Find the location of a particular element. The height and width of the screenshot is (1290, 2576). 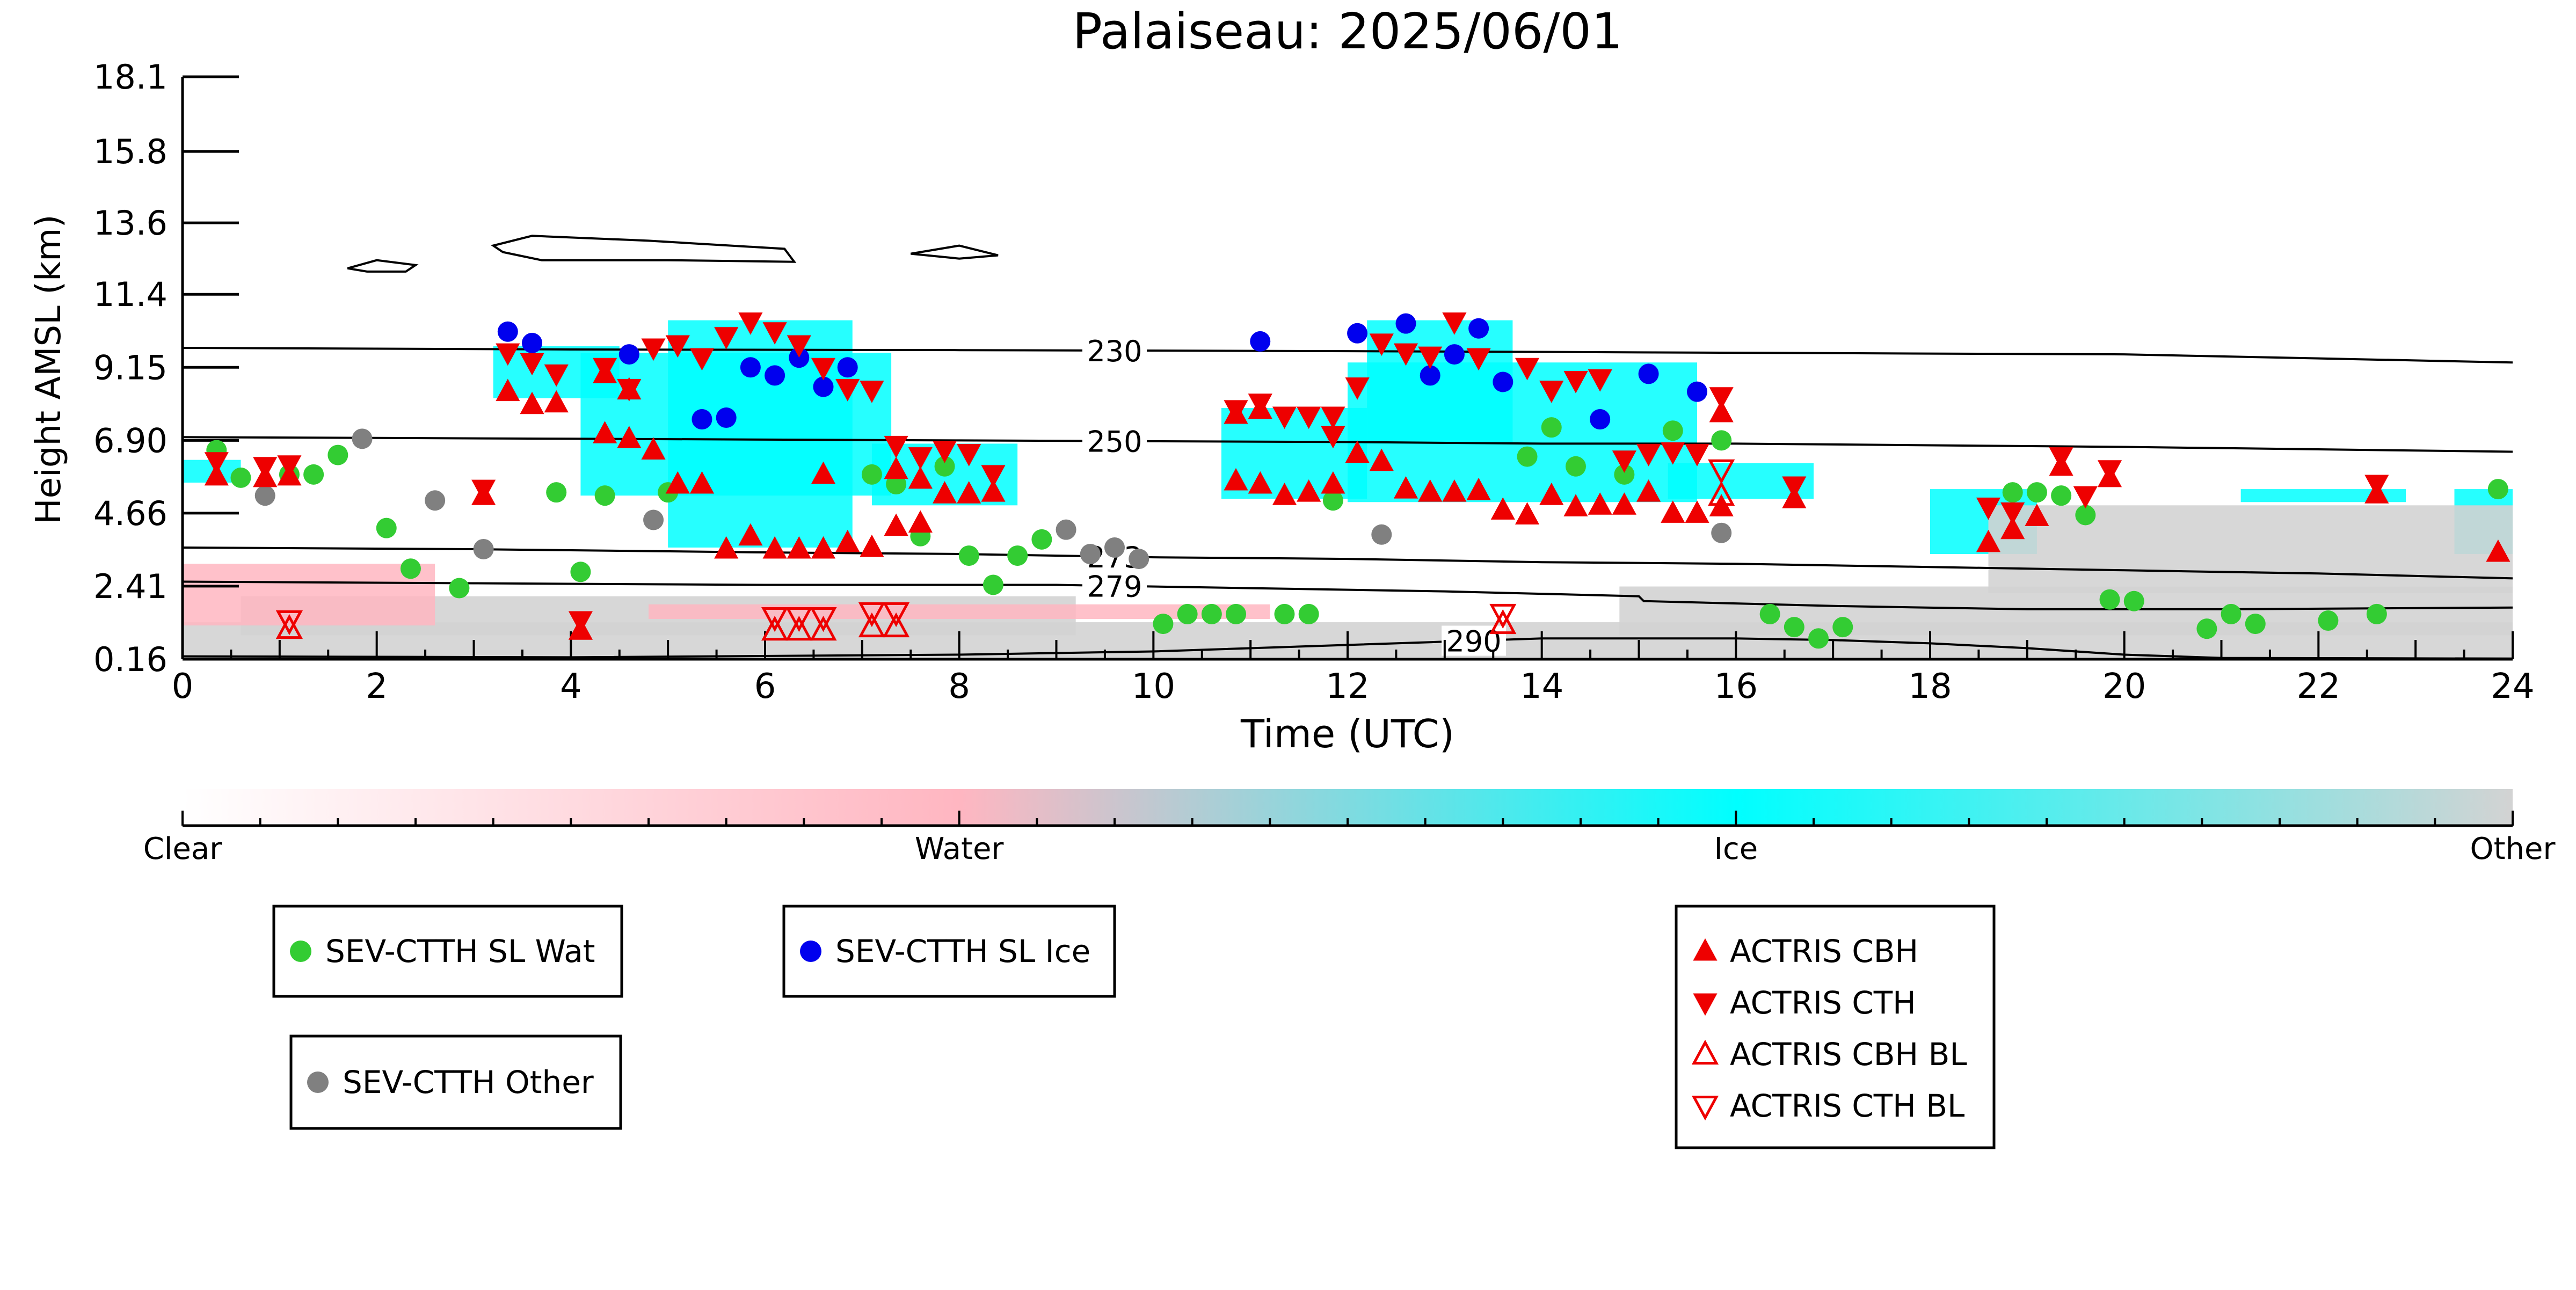

series-actris-cth-bl is located at coordinates (1005, 547).